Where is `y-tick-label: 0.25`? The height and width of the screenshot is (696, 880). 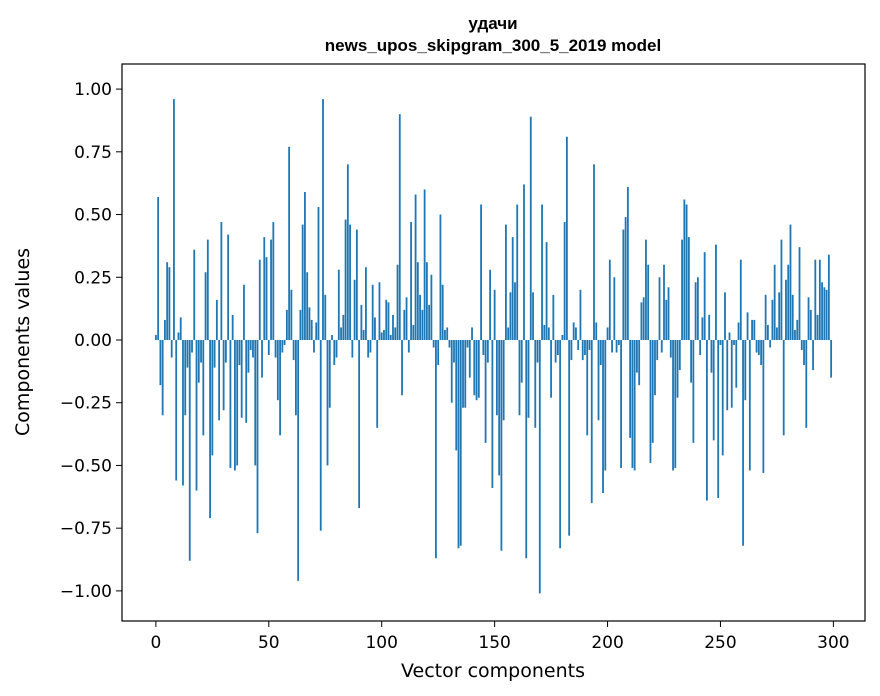 y-tick-label: 0.25 is located at coordinates (93, 278).